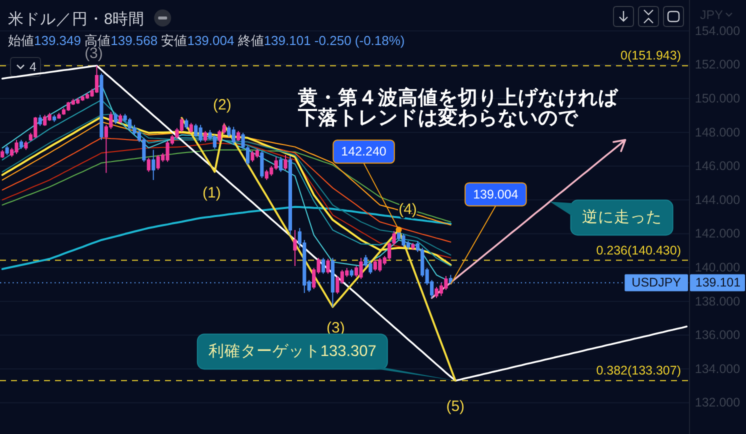 The width and height of the screenshot is (746, 434). What do you see at coordinates (495, 194) in the screenshot?
I see `price-callout-text: 139.004` at bounding box center [495, 194].